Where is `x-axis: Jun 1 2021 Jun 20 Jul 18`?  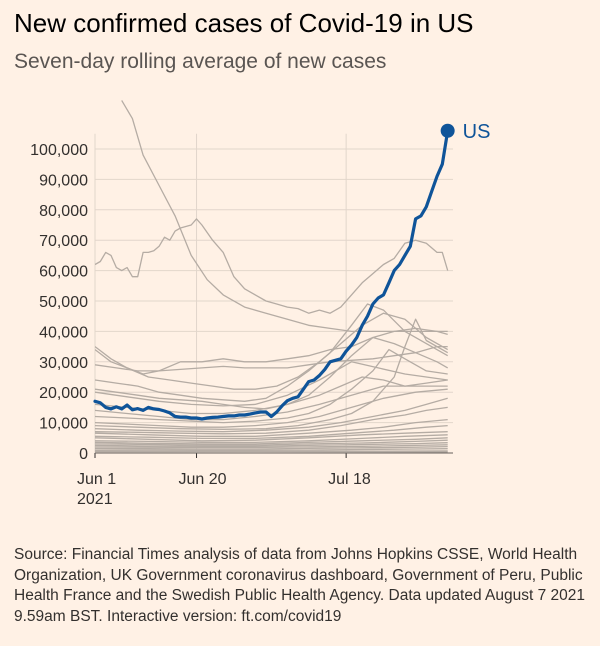
x-axis: Jun 1 2021 Jun 20 Jul 18 is located at coordinates (265, 480).